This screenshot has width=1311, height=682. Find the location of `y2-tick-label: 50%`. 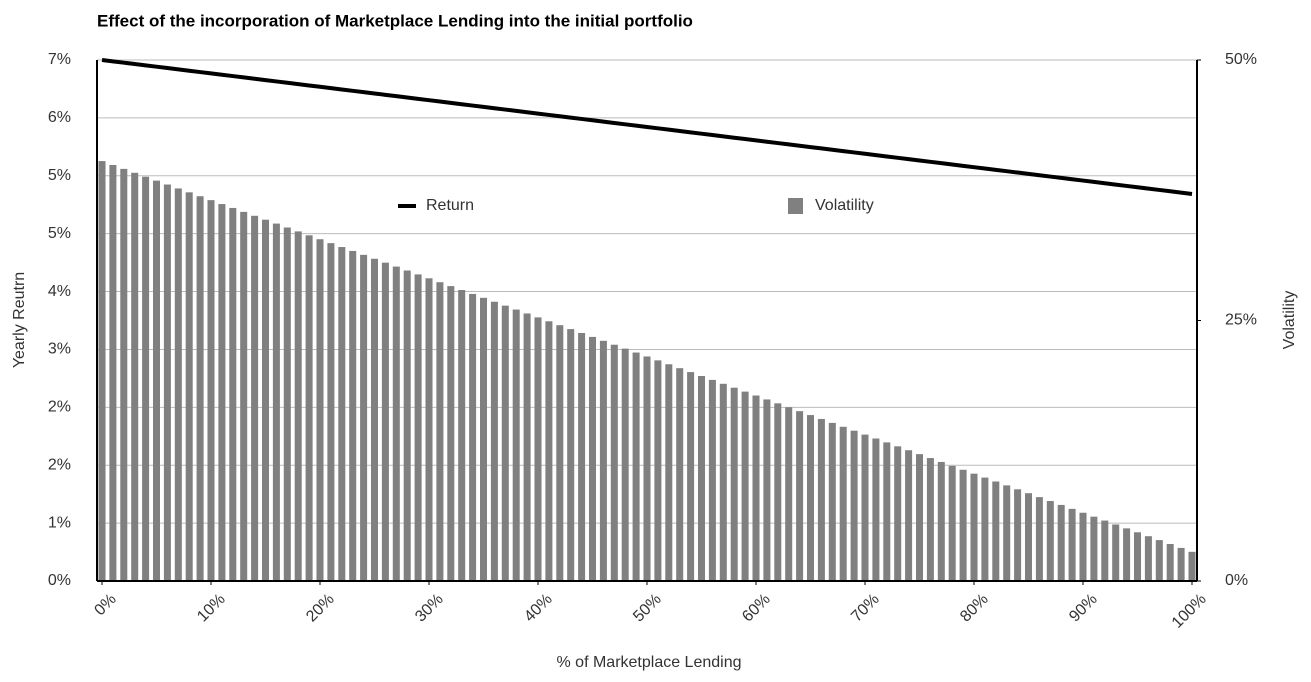

y2-tick-label: 50% is located at coordinates (1241, 59).